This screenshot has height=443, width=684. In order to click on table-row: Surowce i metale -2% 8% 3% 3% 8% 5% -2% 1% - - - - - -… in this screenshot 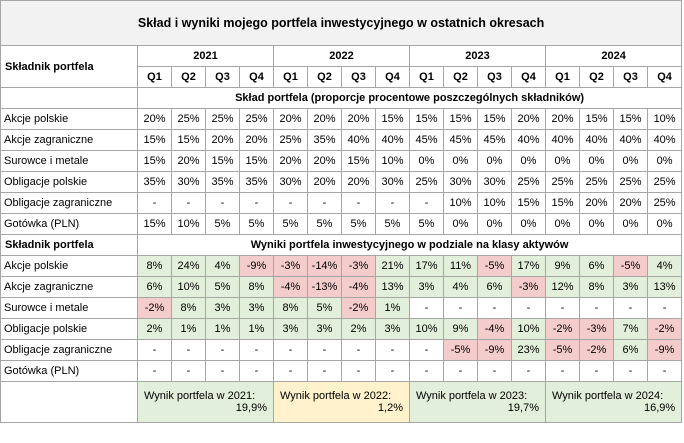, I will do `click(341, 308)`.